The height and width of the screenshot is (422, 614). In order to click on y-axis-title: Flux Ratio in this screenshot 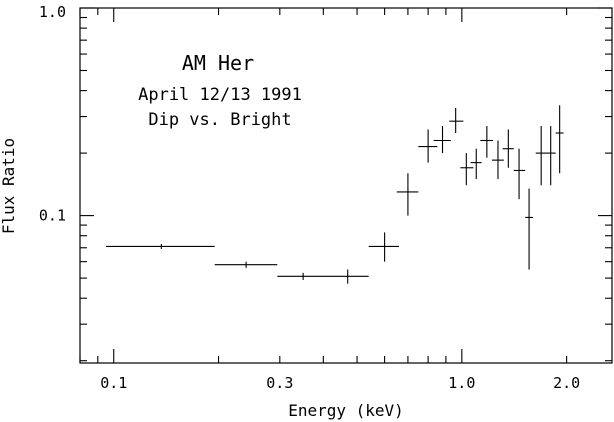, I will do `click(9, 186)`.